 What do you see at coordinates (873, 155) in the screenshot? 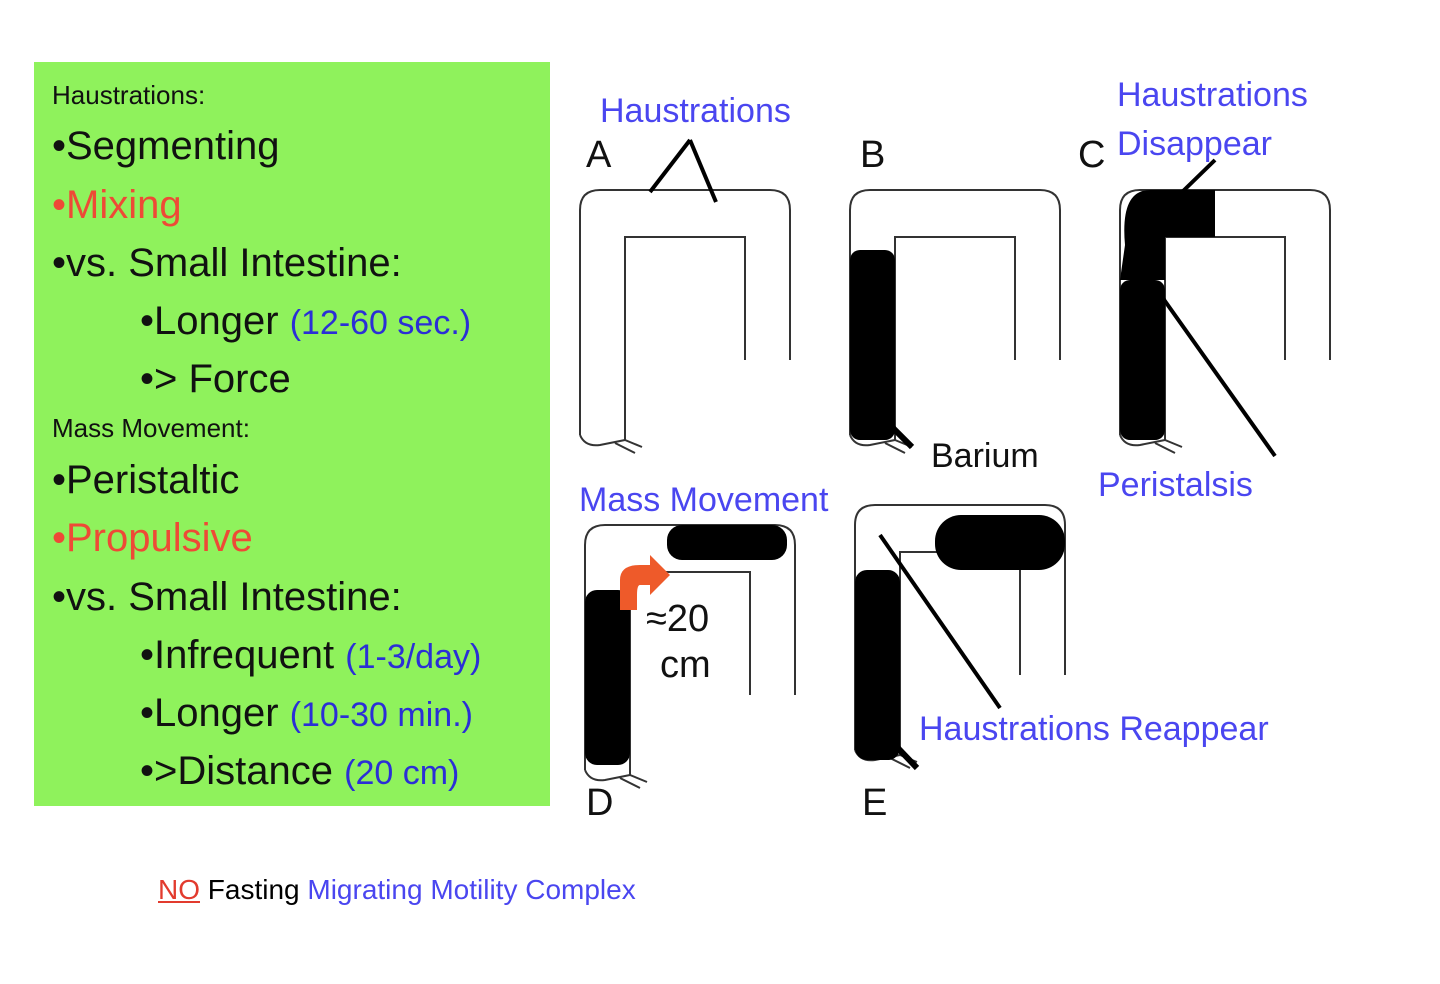
I see `panel-letter-b: B` at bounding box center [873, 155].